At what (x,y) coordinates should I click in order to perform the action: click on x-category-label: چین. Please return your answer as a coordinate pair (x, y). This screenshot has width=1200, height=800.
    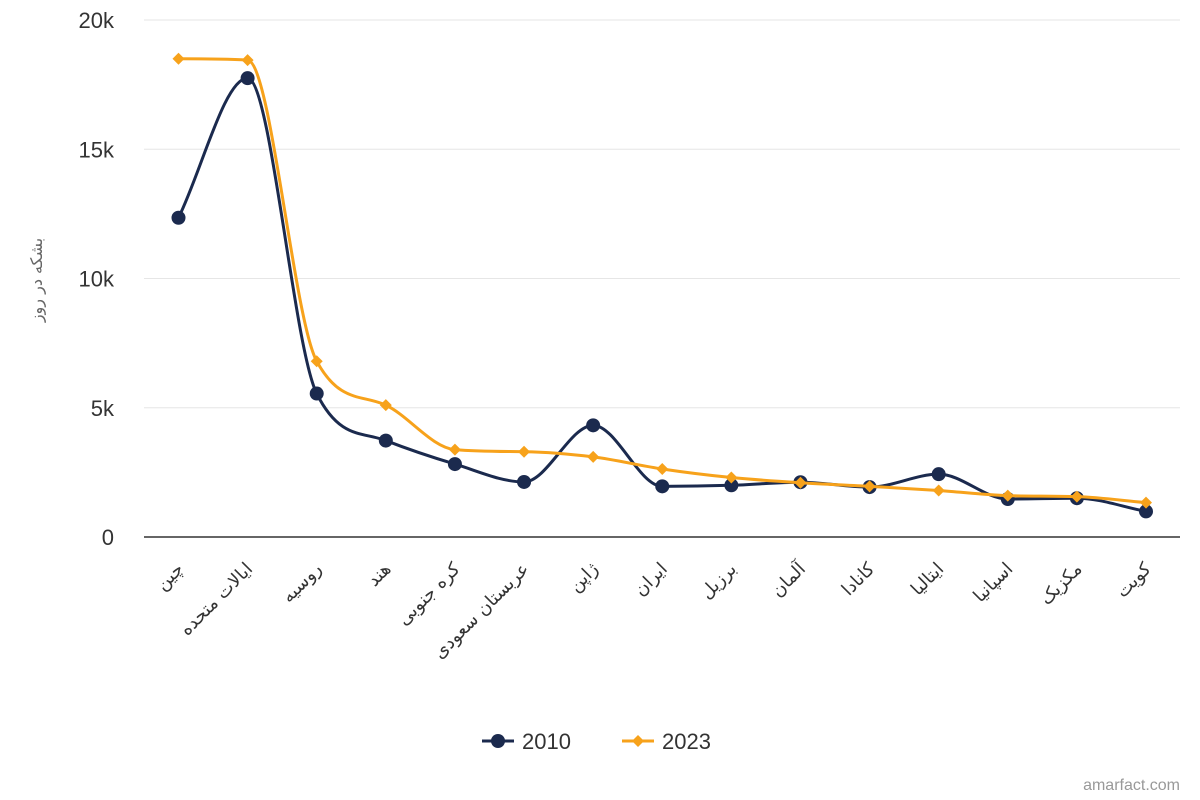
    Looking at the image, I should click on (170, 577).